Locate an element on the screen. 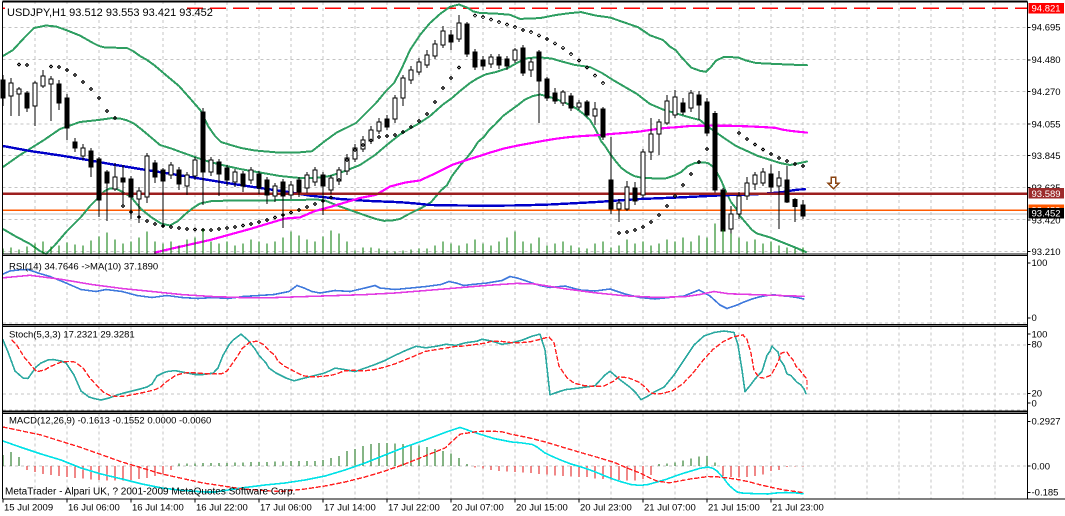 The image size is (1065, 516). svg-text: 17 Jul 22:00 is located at coordinates (414, 507).